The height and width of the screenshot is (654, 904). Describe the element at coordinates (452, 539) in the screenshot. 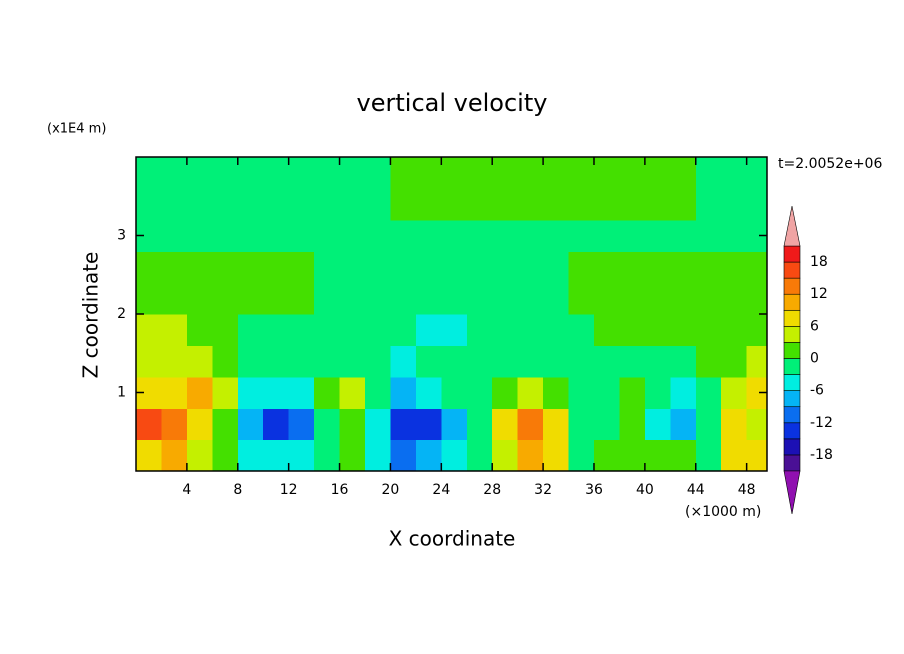

I see `x-axis-label: X coordinate` at that location.